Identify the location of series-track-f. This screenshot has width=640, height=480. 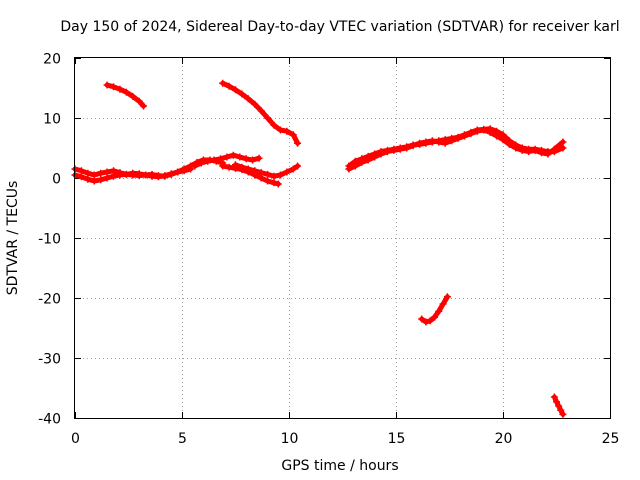
(125, 95).